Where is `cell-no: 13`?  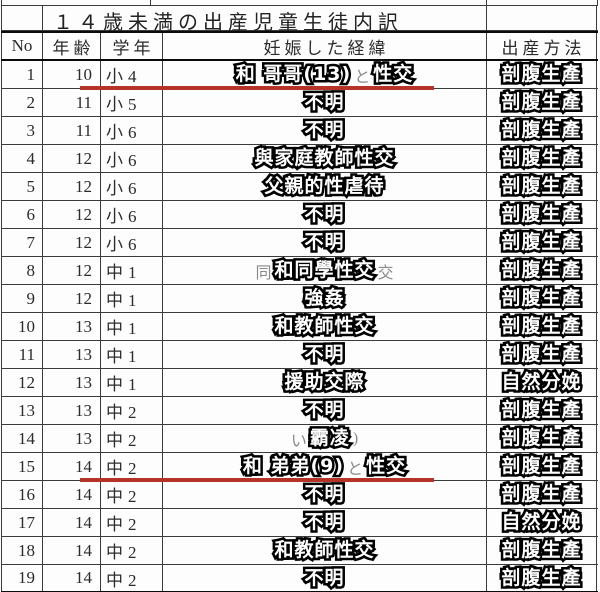 cell-no: 13 is located at coordinates (22, 410).